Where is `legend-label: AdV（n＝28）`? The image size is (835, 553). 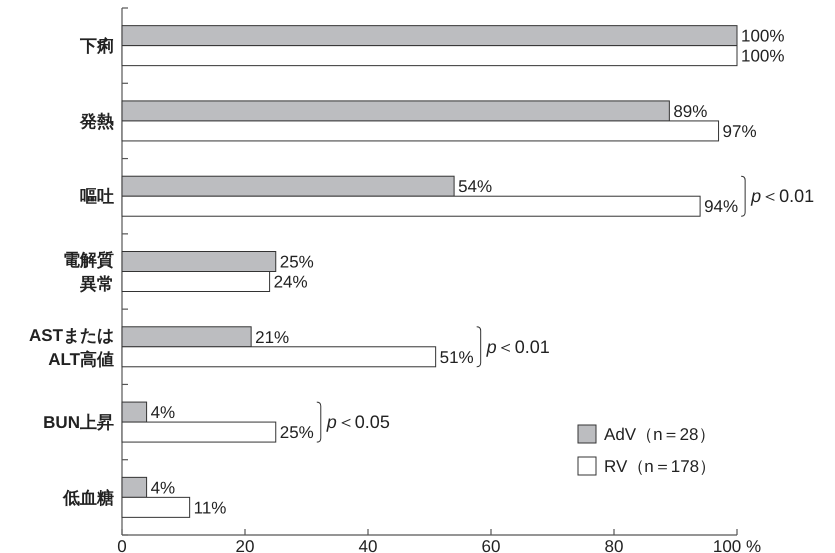 legend-label: AdV（n＝28） is located at coordinates (660, 434).